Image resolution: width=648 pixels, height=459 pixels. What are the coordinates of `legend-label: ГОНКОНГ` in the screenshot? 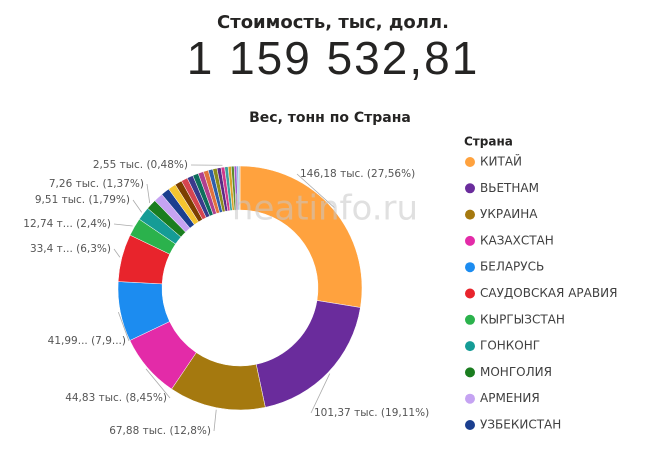 It's located at (510, 346).